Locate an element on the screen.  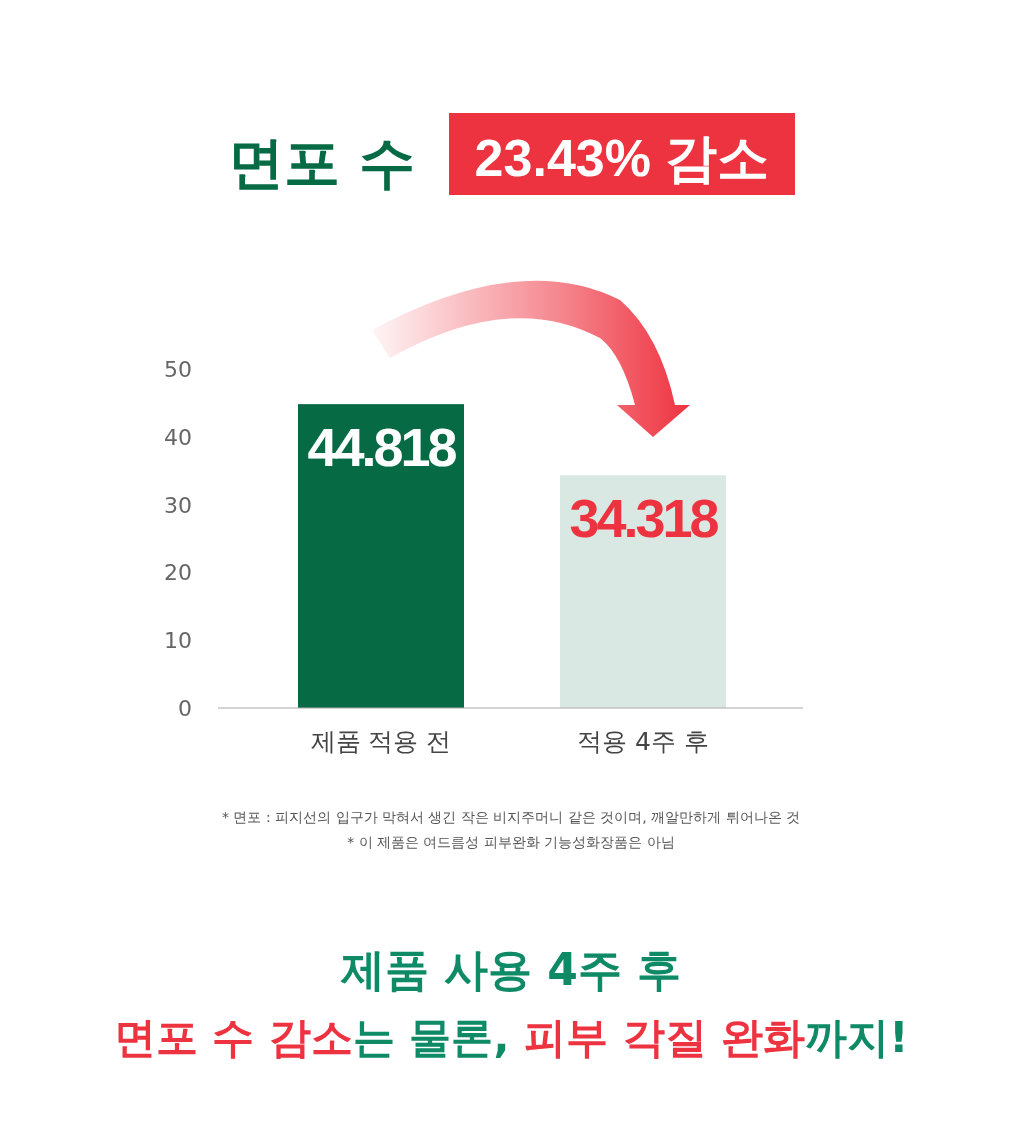
x-tick-label: 제품 적용 전 is located at coordinates (381, 741).